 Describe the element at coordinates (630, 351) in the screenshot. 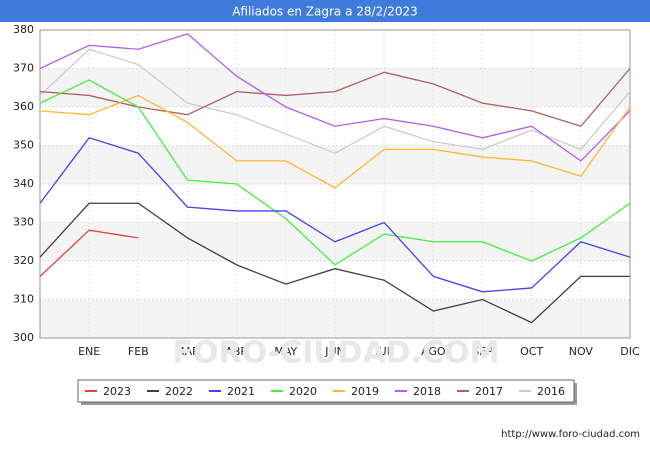

I see `x-tick-label: DIC` at that location.